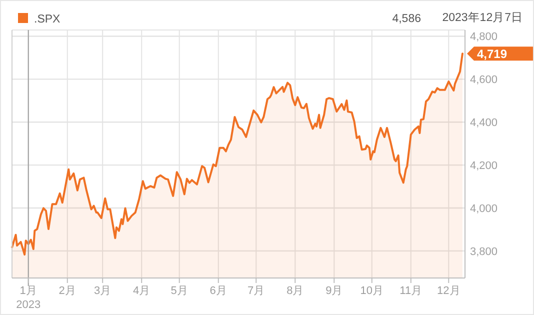  I want to click on y-tick-label: 4,000, so click(484, 209).